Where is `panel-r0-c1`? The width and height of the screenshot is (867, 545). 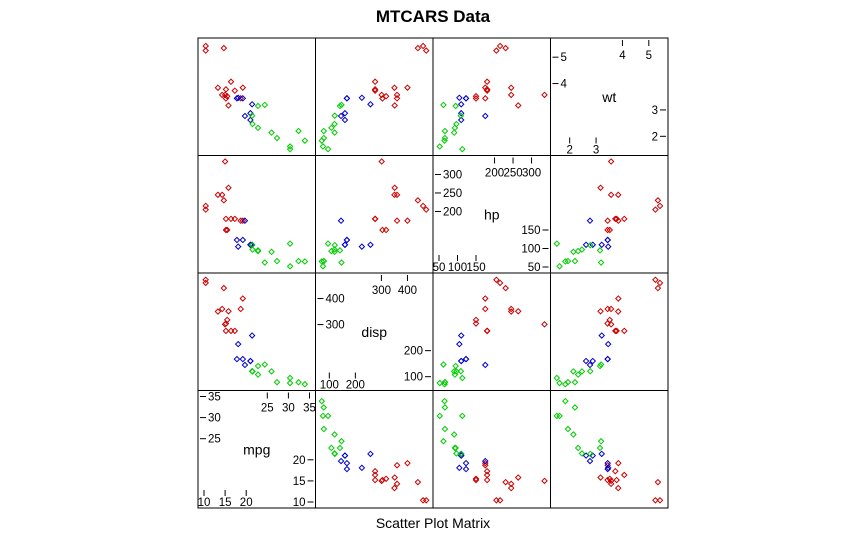
panel-r0-c1 is located at coordinates (374, 96).